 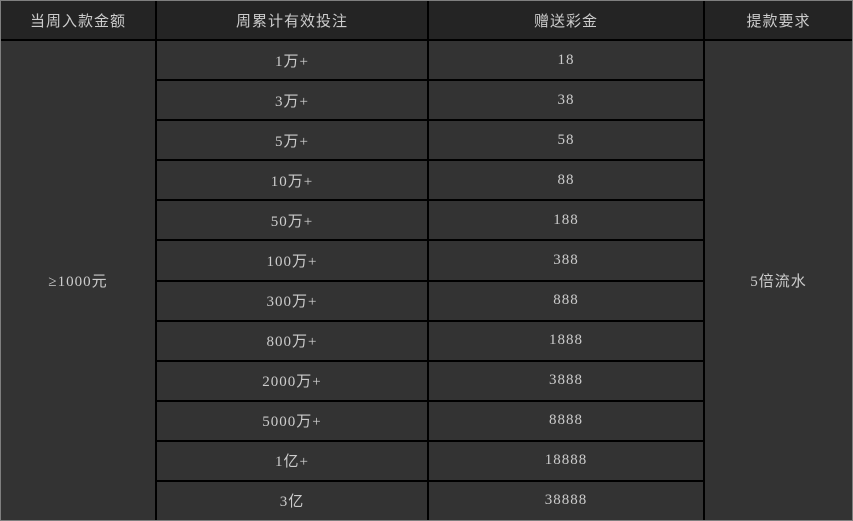 What do you see at coordinates (292, 300) in the screenshot?
I see `bet-tier-cell: 300万+` at bounding box center [292, 300].